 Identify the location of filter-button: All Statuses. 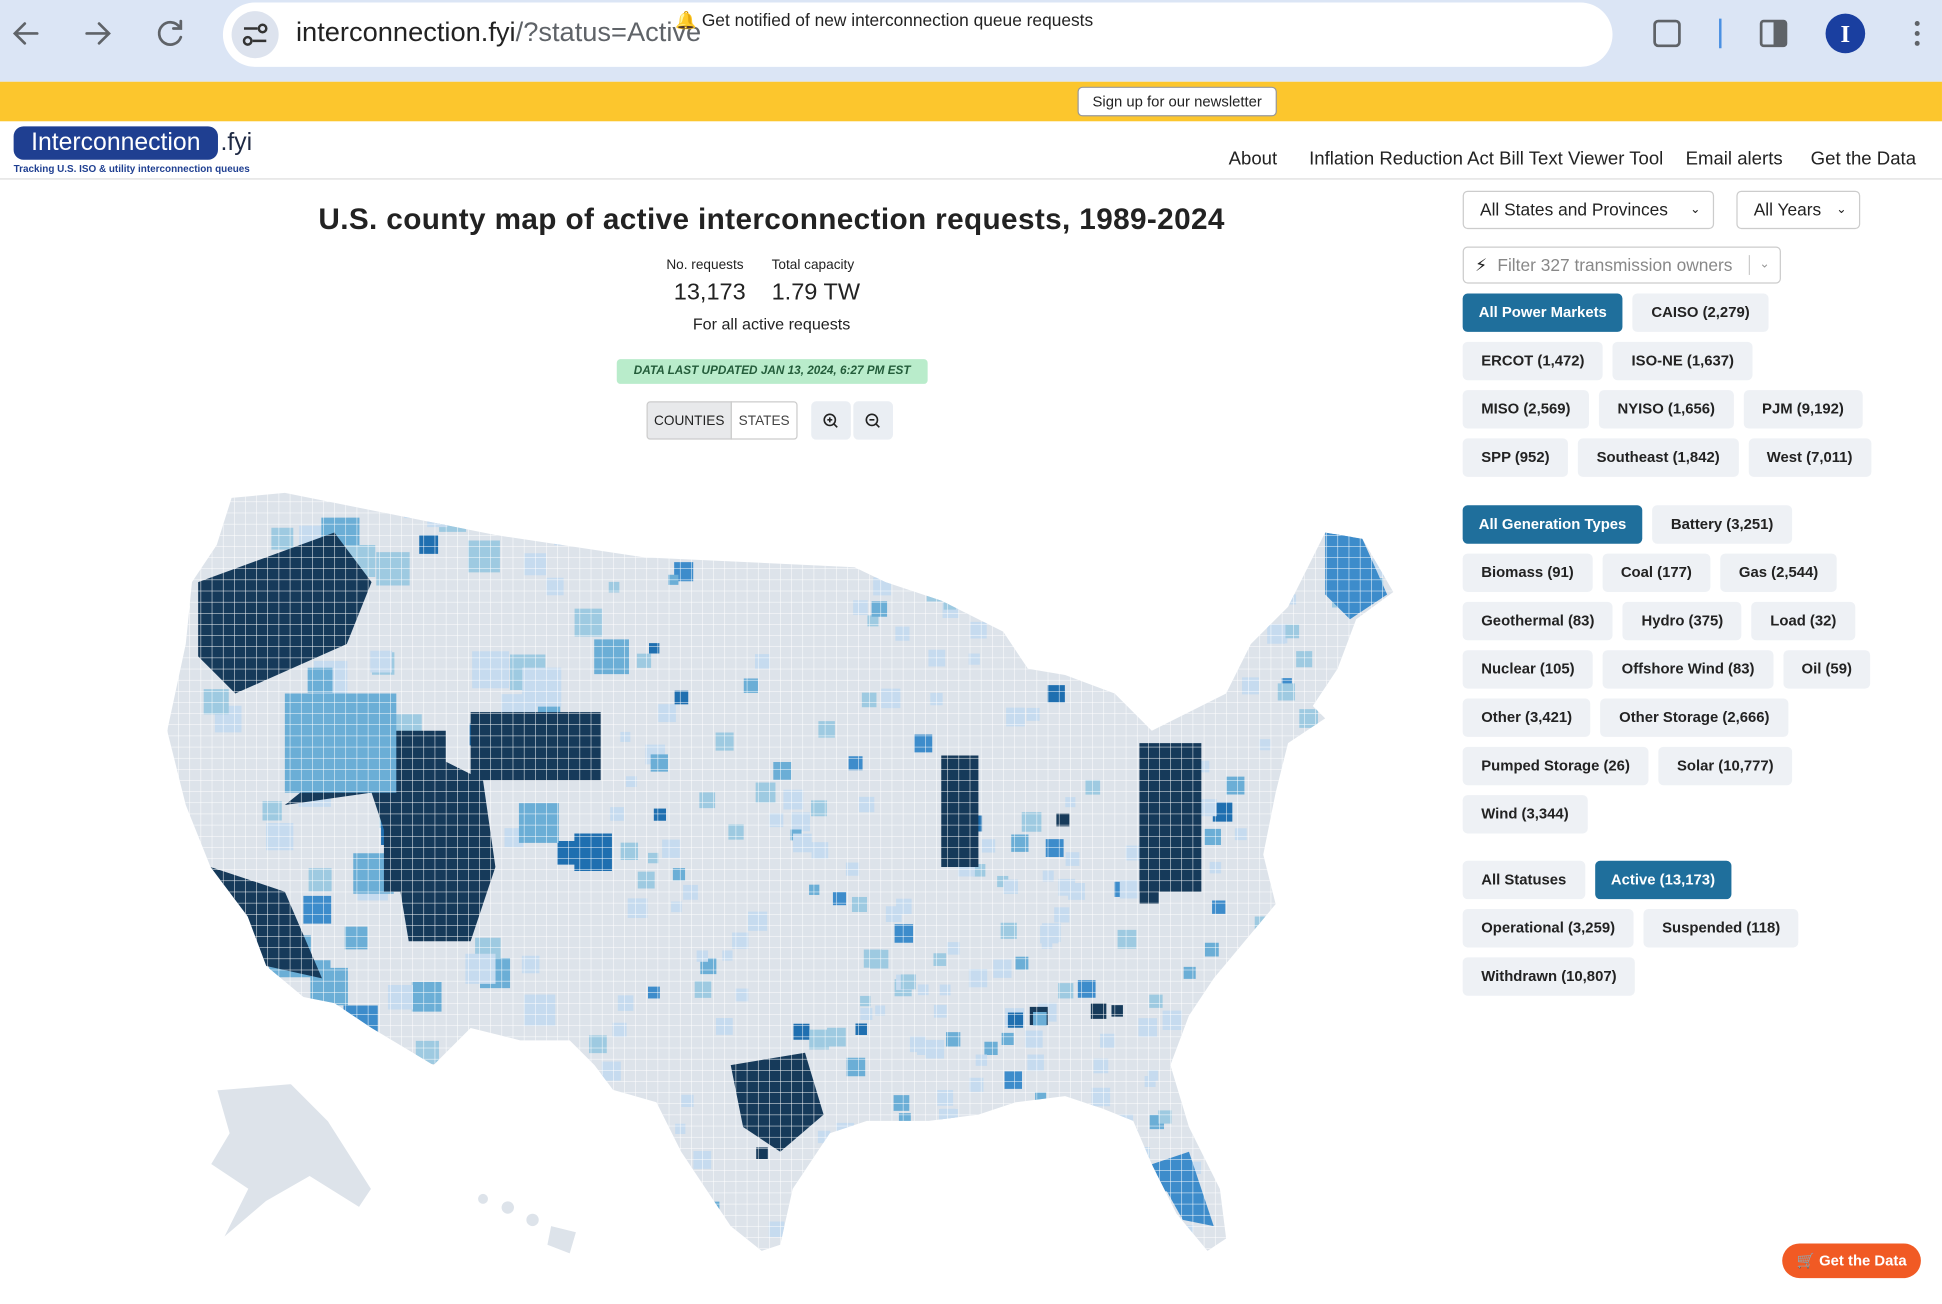
(1523, 880).